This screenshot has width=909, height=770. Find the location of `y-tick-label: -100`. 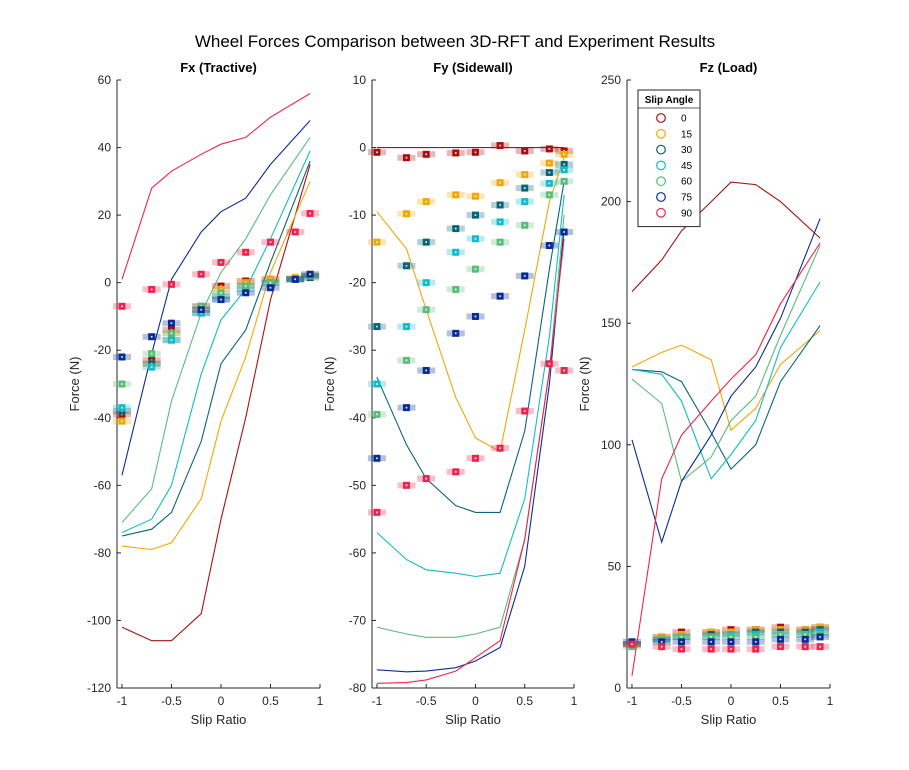

y-tick-label: -100 is located at coordinates (99, 620).